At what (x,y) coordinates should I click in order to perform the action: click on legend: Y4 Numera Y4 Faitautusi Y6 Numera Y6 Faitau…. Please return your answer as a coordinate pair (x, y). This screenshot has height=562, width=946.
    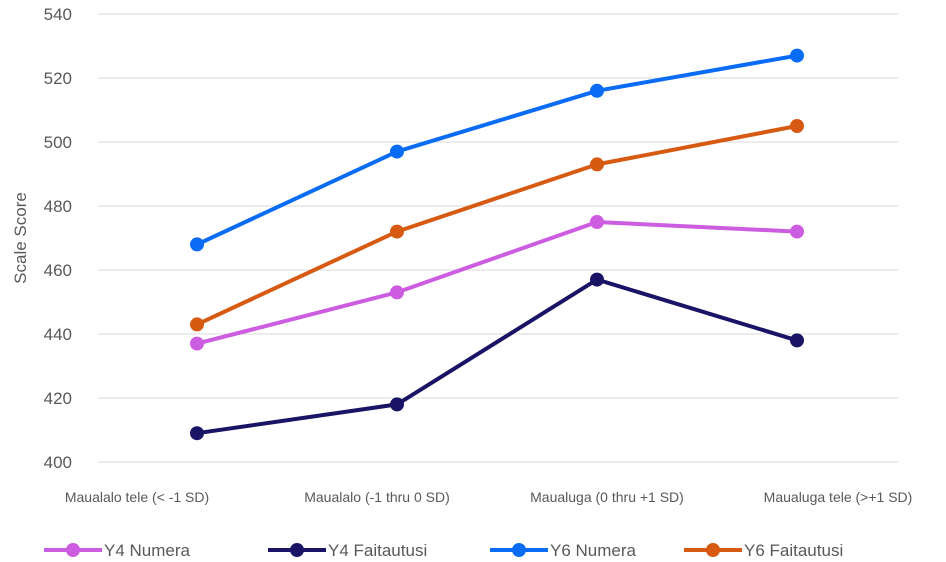
    Looking at the image, I should click on (443, 550).